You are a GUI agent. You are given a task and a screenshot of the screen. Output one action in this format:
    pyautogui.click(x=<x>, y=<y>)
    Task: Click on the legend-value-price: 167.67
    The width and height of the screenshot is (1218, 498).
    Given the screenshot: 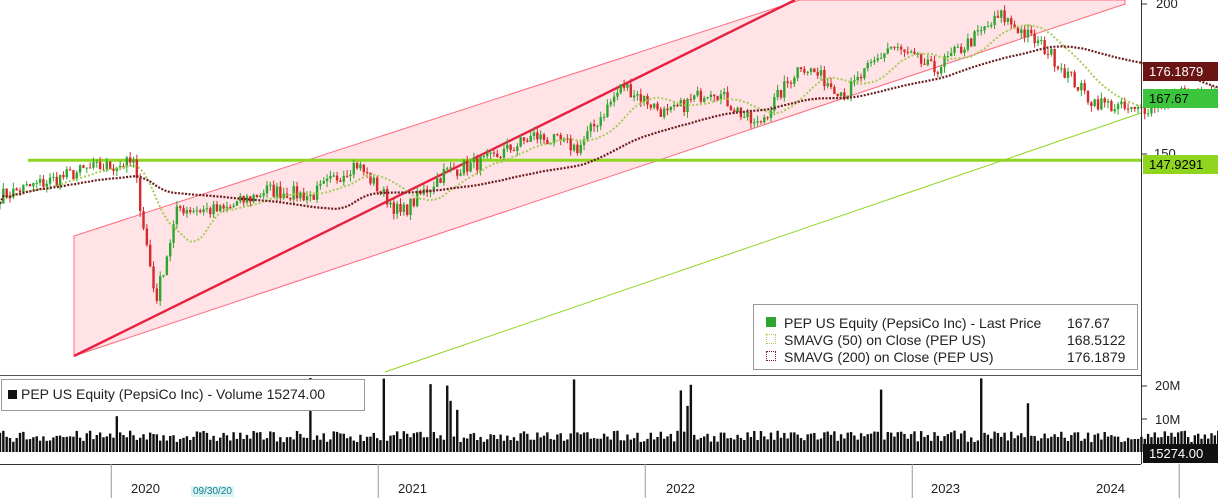 What is the action you would take?
    pyautogui.click(x=1088, y=323)
    